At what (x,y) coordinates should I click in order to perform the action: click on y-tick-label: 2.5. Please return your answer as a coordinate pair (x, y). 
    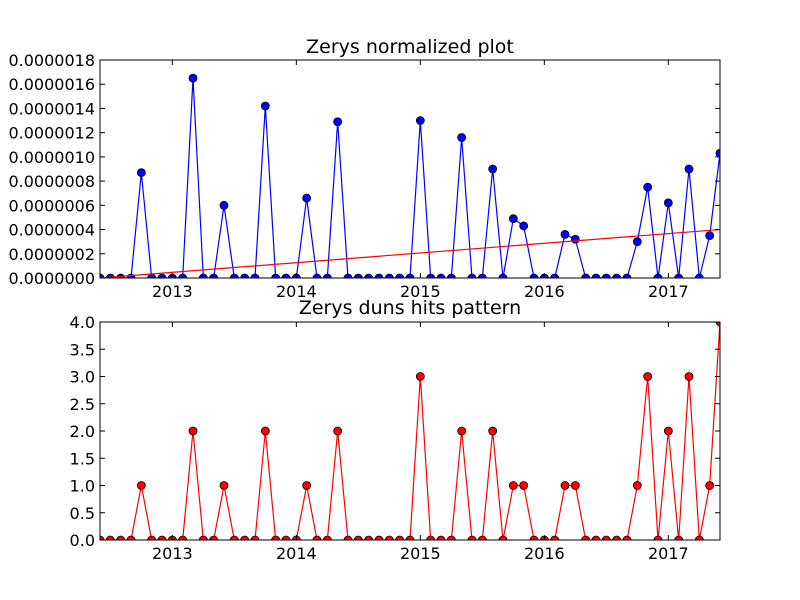
    Looking at the image, I should click on (82, 404).